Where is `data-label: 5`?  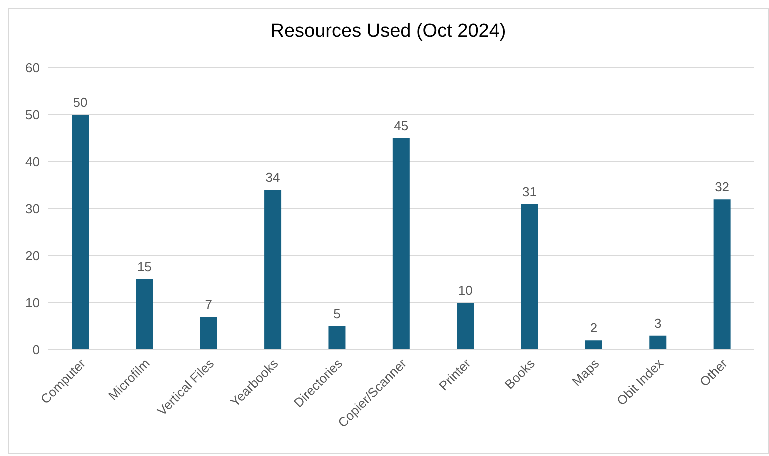 data-label: 5 is located at coordinates (337, 314).